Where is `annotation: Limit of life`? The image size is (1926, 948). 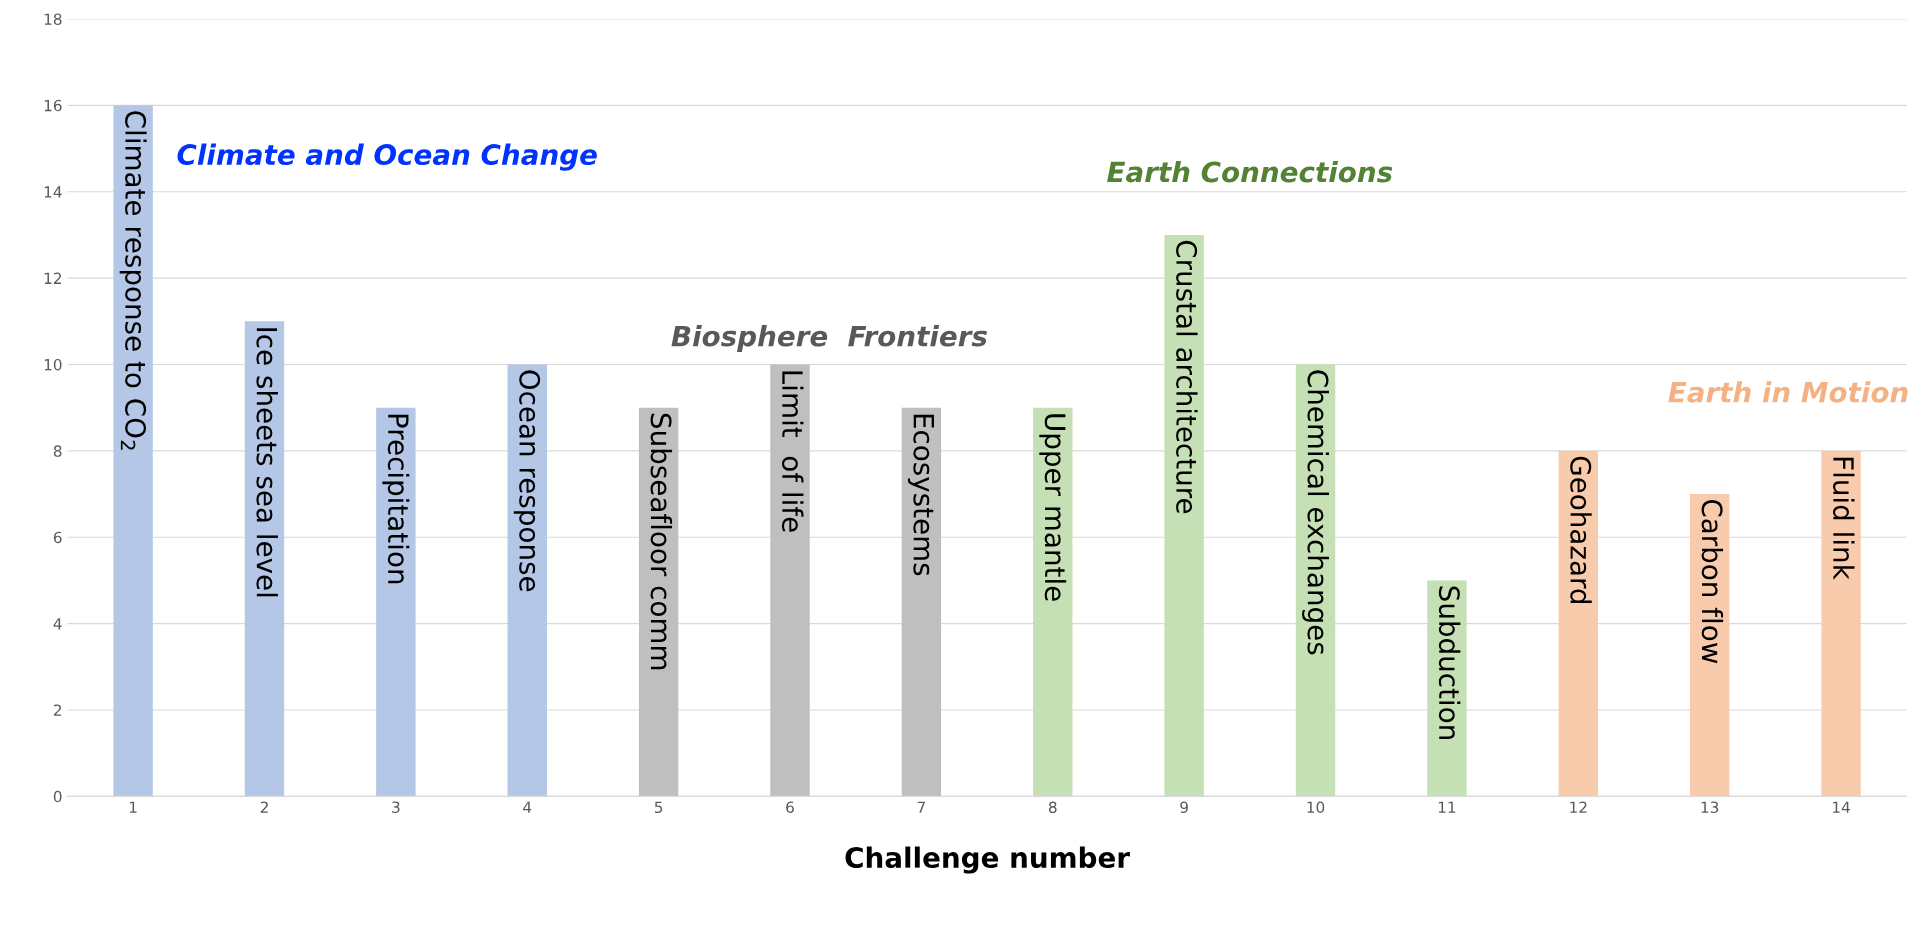
annotation: Limit of life is located at coordinates (792, 451).